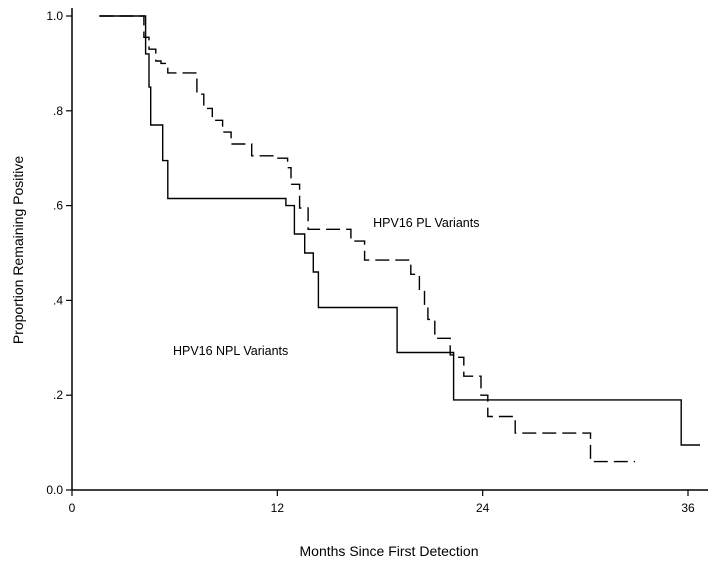  What do you see at coordinates (483, 508) in the screenshot?
I see `x-tick-label: 24` at bounding box center [483, 508].